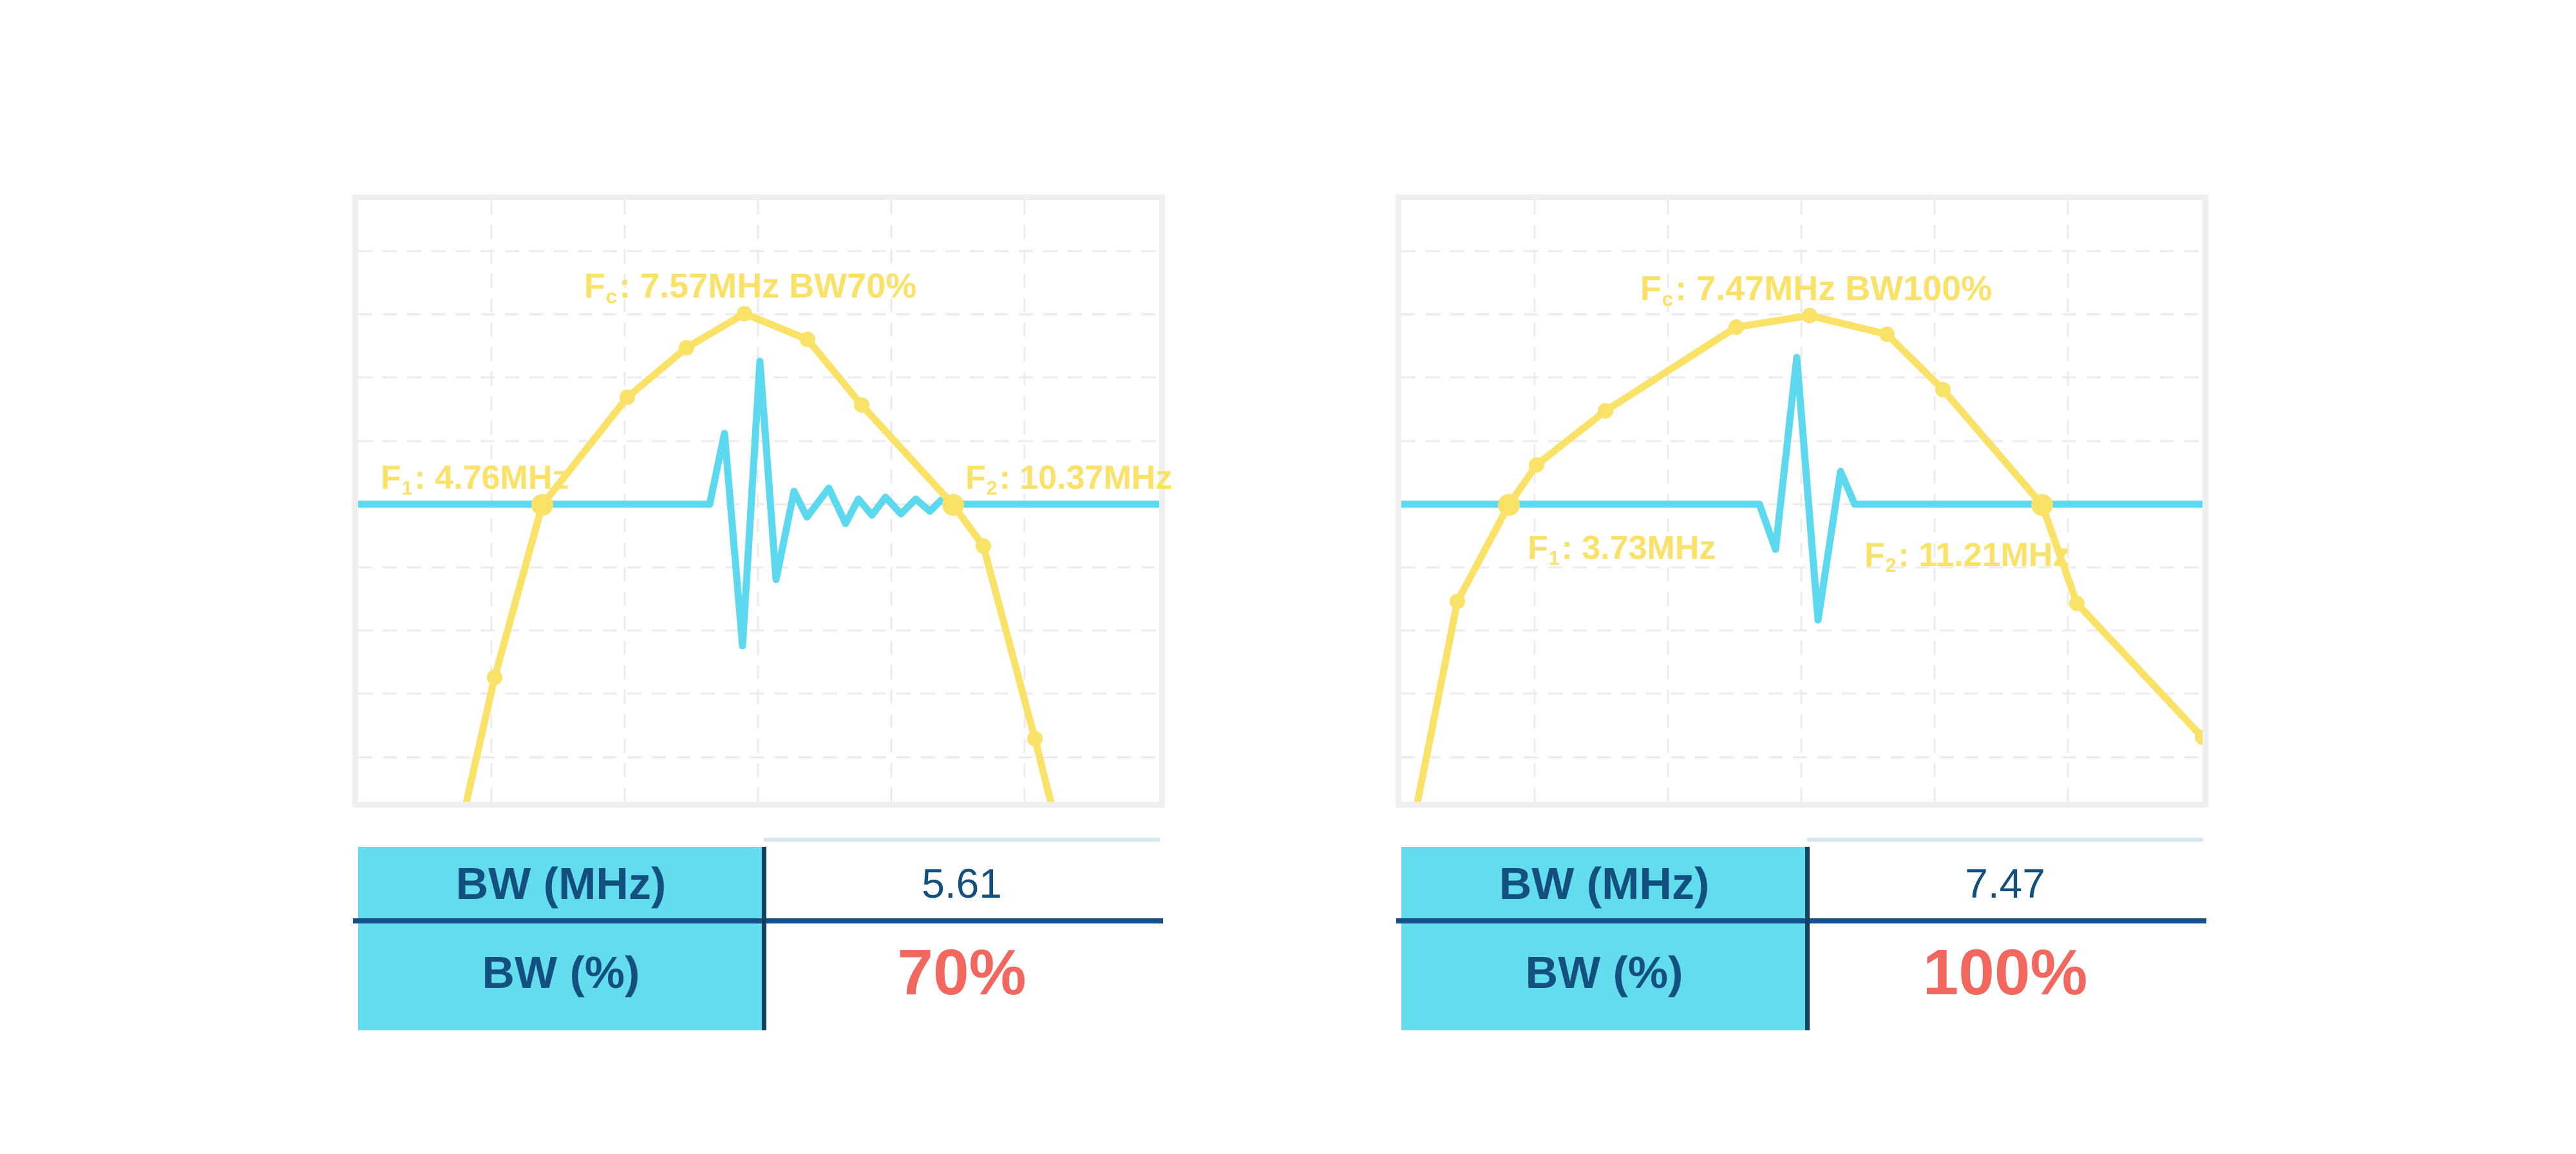  What do you see at coordinates (2005, 884) in the screenshot?
I see `bw-mhz-value-cell: 7.47` at bounding box center [2005, 884].